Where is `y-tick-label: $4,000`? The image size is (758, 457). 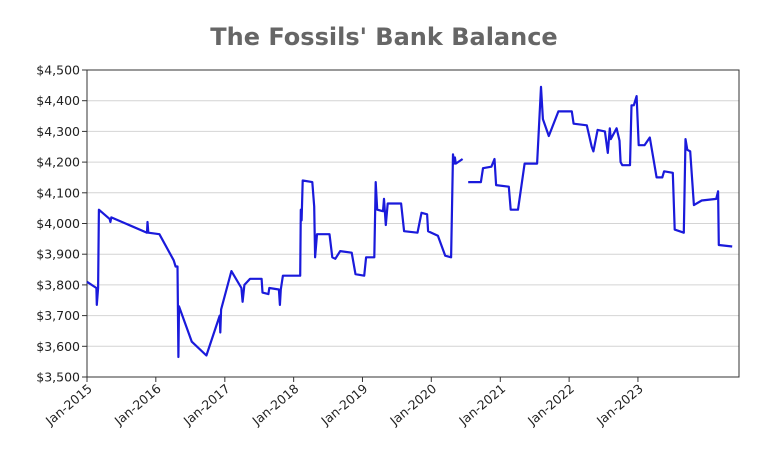 y-tick-label: $4,000 is located at coordinates (58, 223).